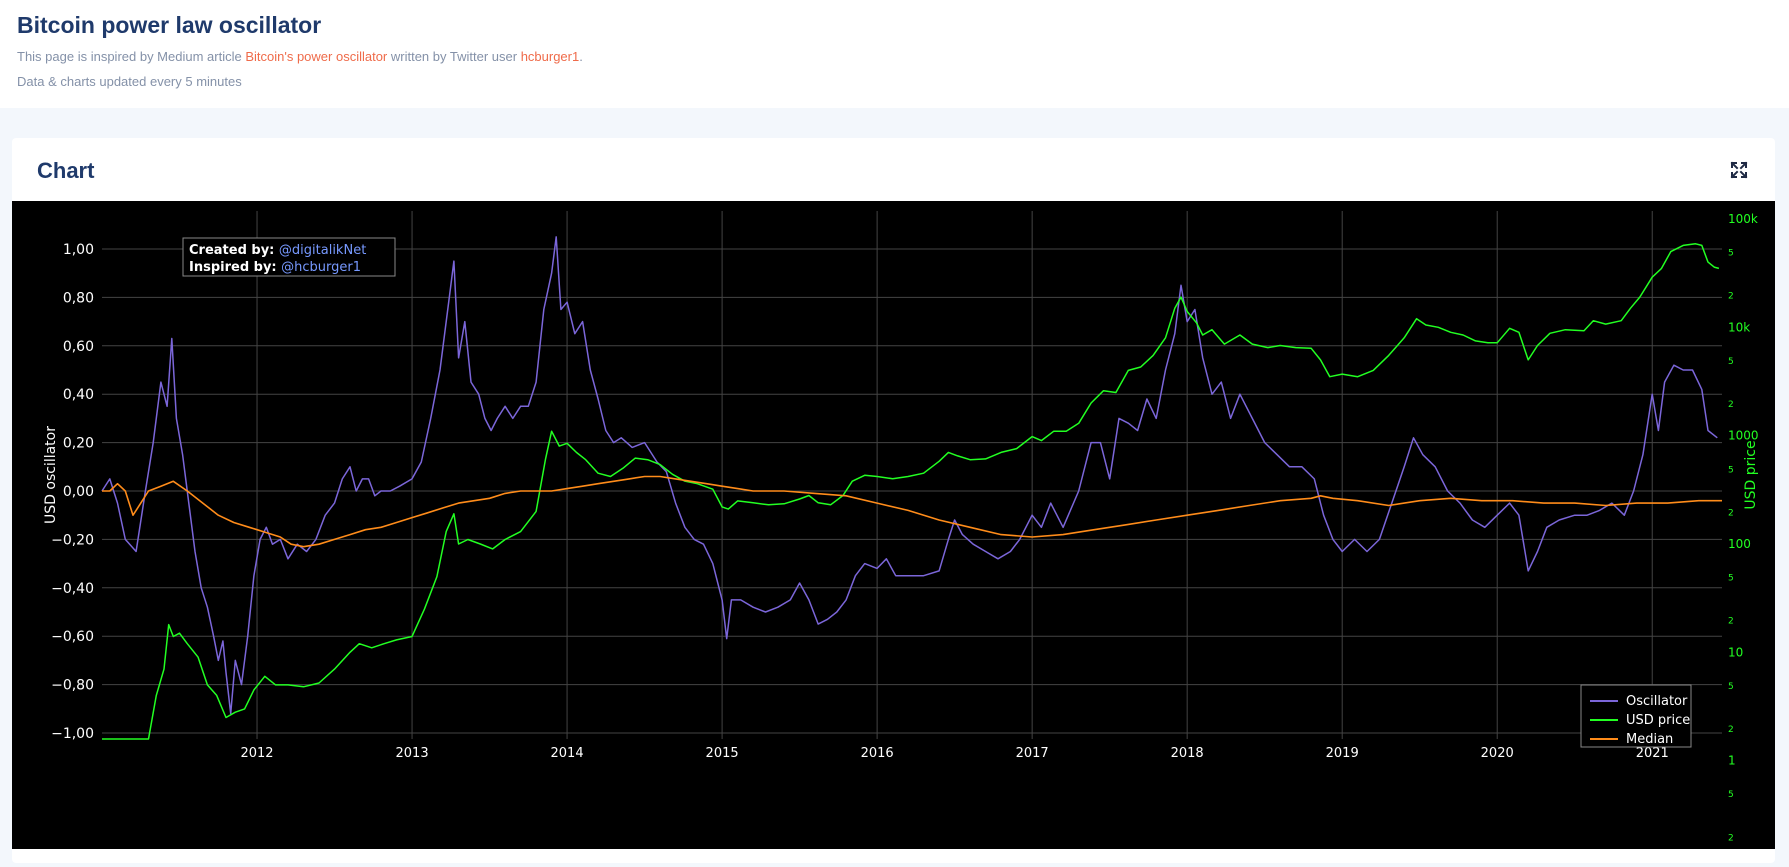 The height and width of the screenshot is (867, 1789). I want to click on card-title: Chart, so click(66, 170).